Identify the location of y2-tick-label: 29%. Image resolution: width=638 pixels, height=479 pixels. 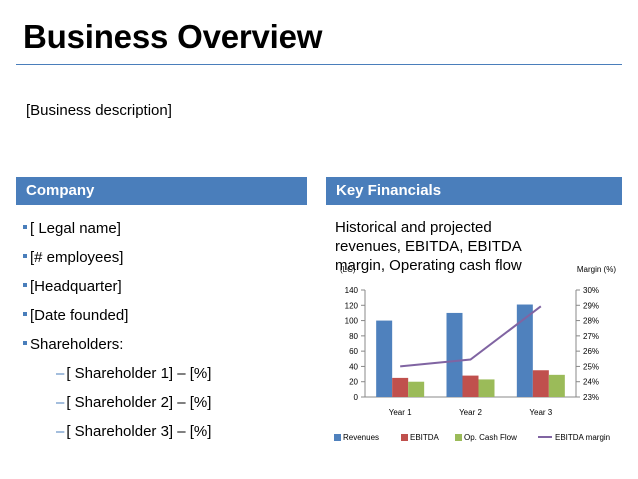
(591, 305).